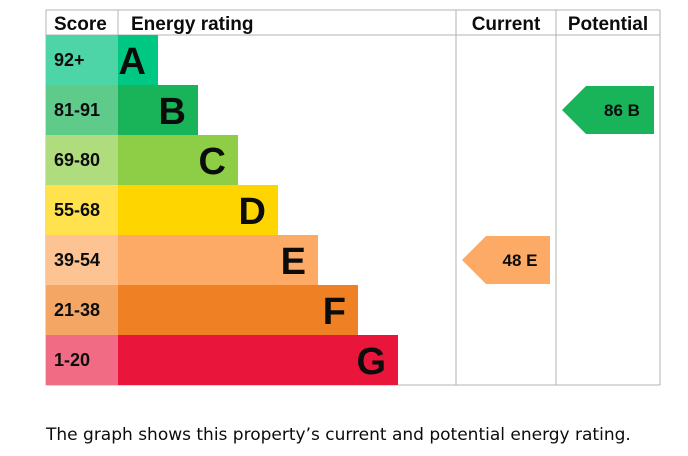 The image size is (688, 456). Describe the element at coordinates (238, 310) in the screenshot. I see `rating-bar-f` at that location.